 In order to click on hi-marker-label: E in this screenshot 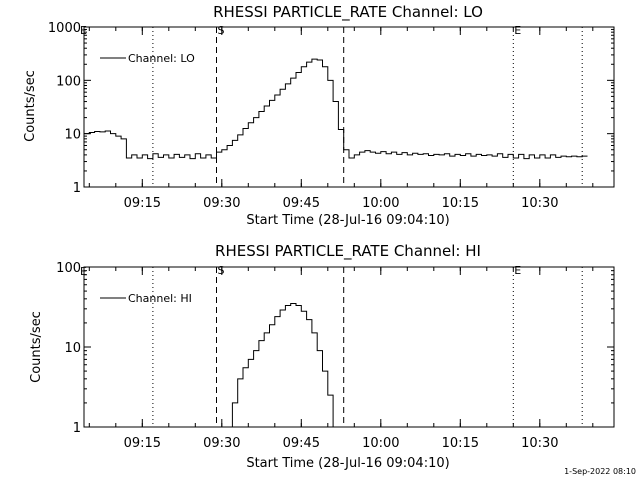, I will do `click(517, 270)`.